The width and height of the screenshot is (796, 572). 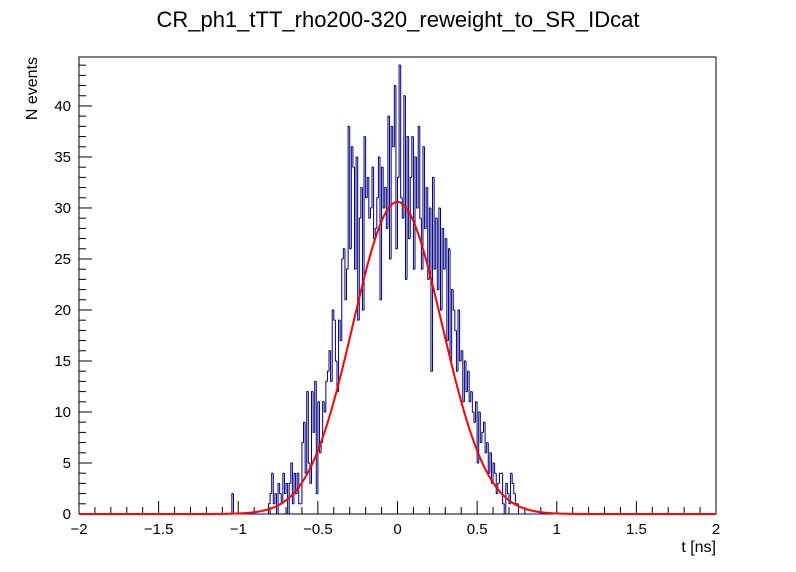 I want to click on y-tick-label: 15, so click(x=62, y=361).